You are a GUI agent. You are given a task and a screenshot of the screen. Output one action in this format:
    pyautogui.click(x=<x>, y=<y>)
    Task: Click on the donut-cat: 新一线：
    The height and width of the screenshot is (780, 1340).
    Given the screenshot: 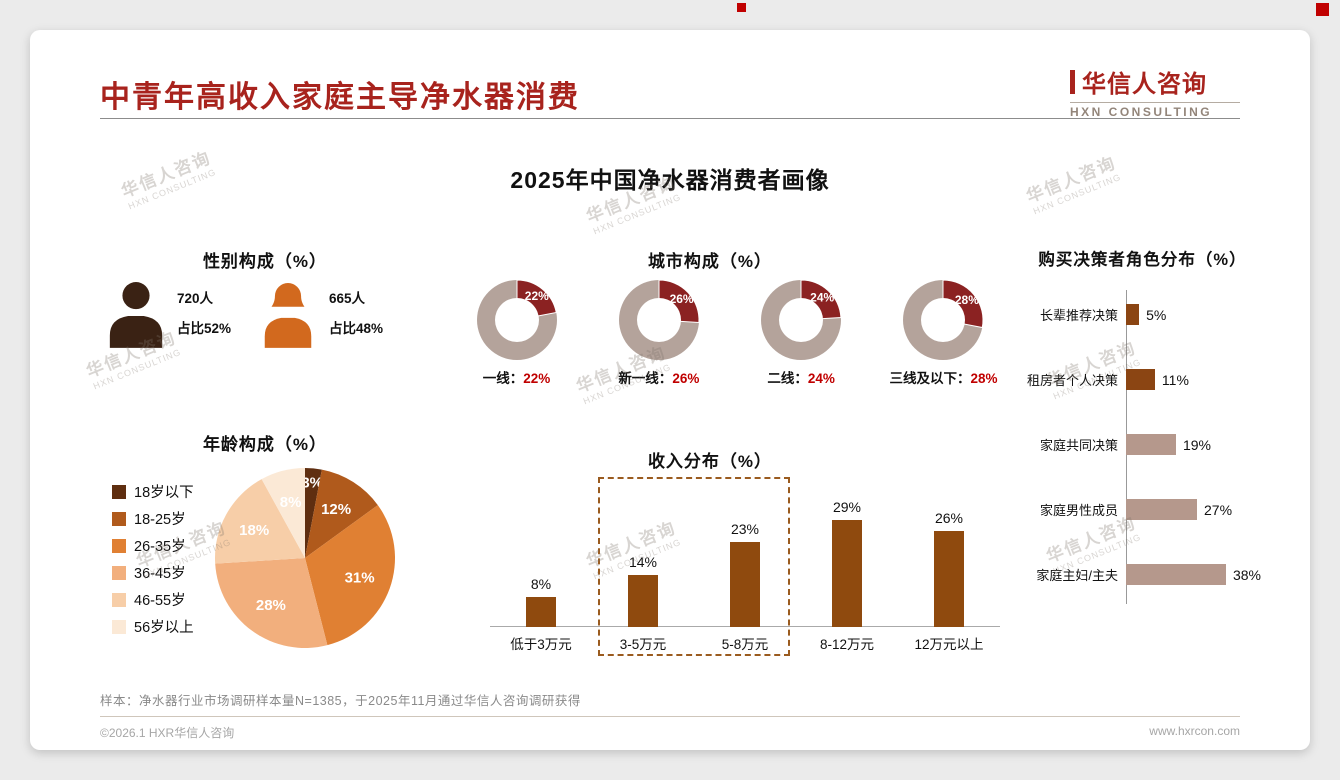 What is the action you would take?
    pyautogui.click(x=645, y=378)
    